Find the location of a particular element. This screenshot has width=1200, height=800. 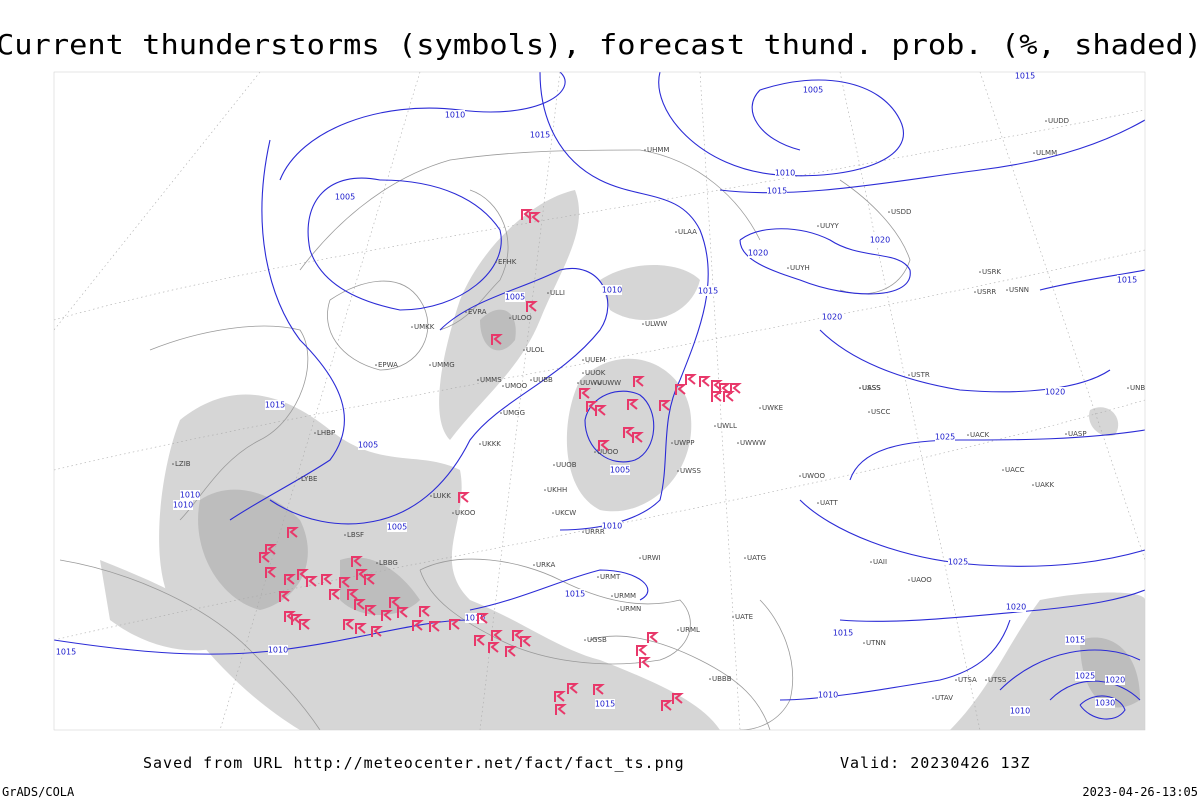

station-label: URMT is located at coordinates (610, 577).